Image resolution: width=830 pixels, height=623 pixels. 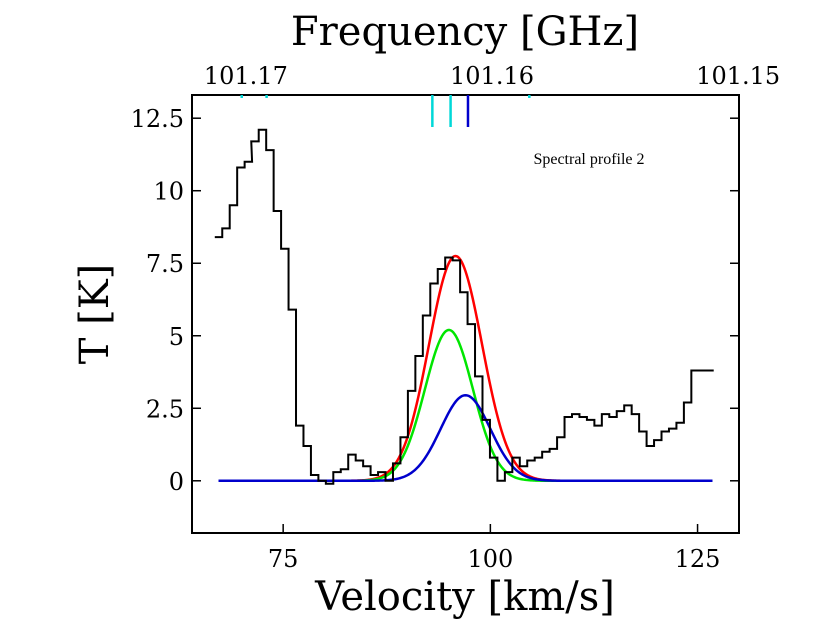 What do you see at coordinates (698, 559) in the screenshot?
I see `x-tick-label: 125` at bounding box center [698, 559].